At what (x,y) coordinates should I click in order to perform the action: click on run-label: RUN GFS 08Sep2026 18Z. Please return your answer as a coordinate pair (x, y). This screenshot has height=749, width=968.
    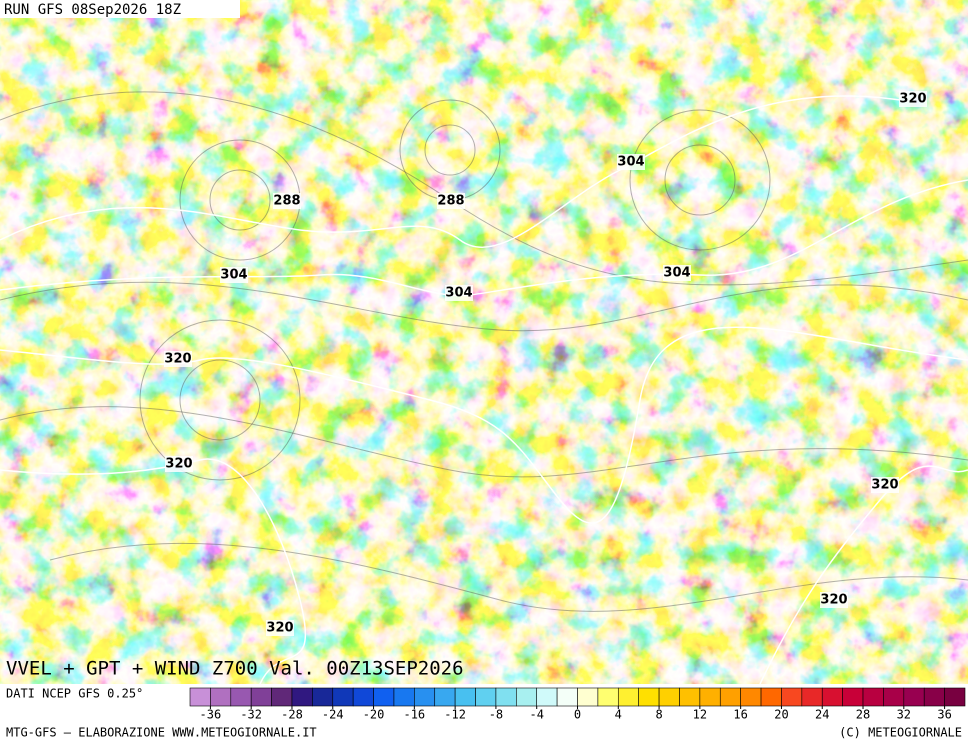
    Looking at the image, I should click on (92, 10).